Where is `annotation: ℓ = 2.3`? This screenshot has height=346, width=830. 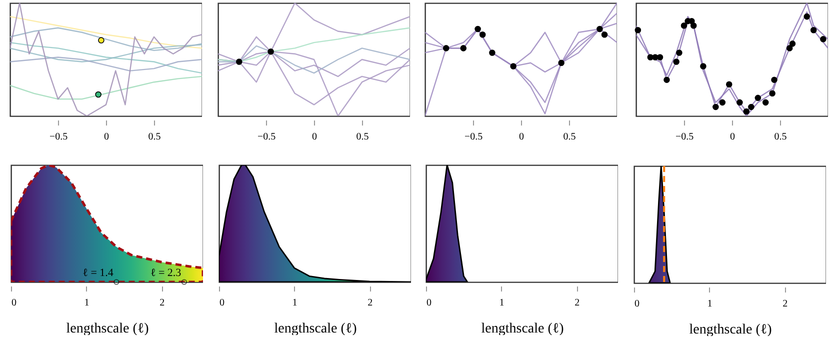
annotation: ℓ = 2.3 is located at coordinates (166, 273).